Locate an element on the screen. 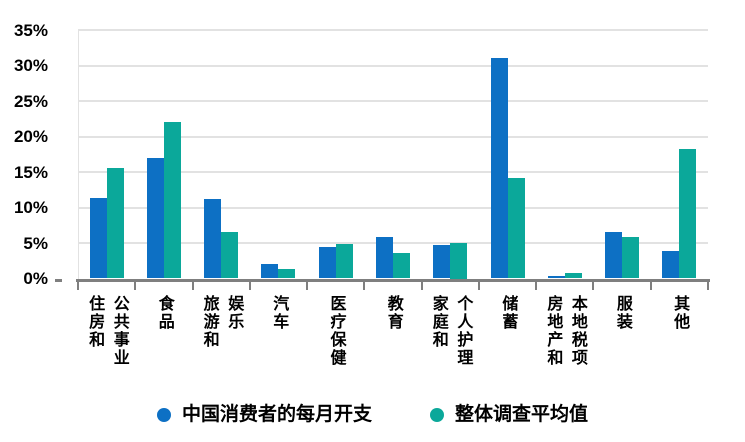 This screenshot has height=442, width=745. x-axis-category-label: 教育 is located at coordinates (393, 313).